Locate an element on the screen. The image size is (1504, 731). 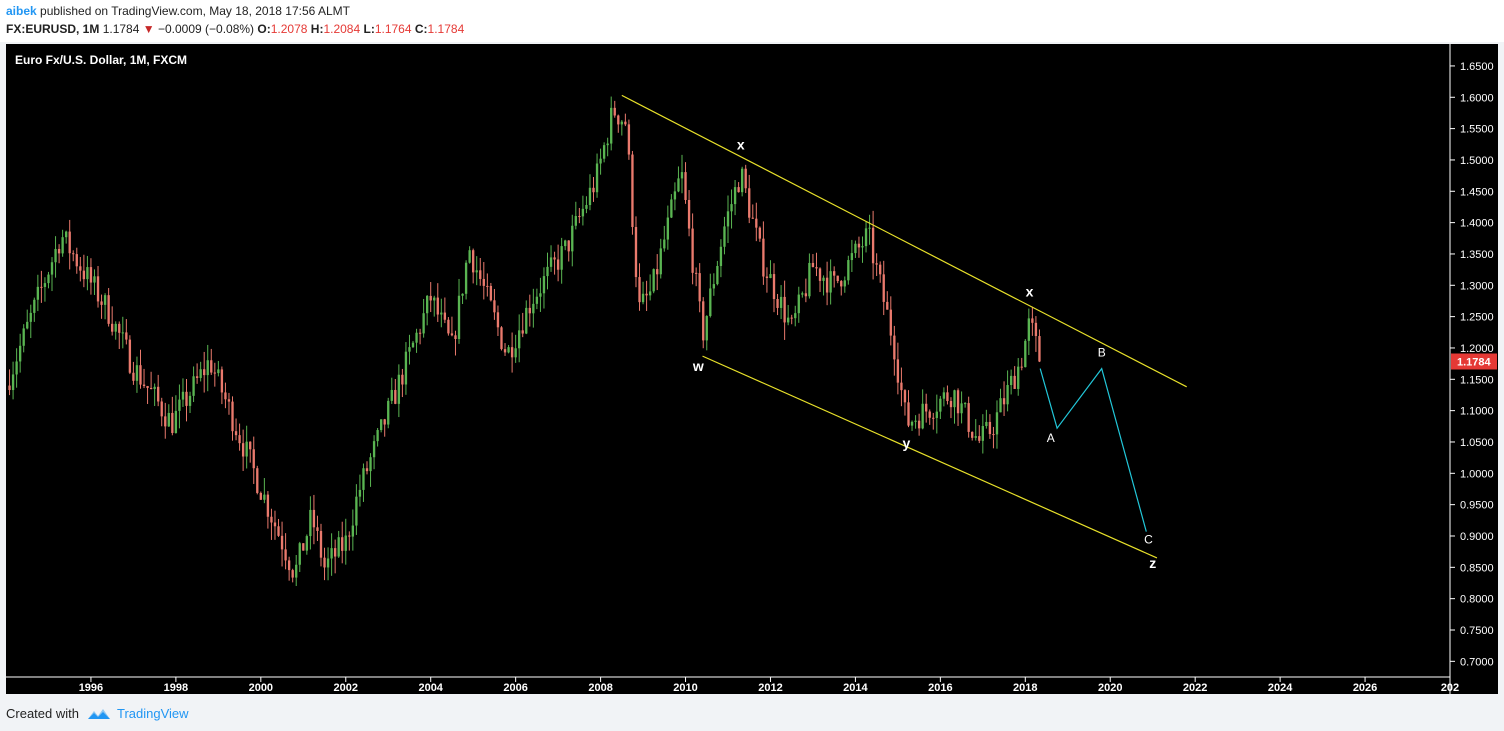
symbol-label: FX:EURUSD, 1M is located at coordinates (53, 29).